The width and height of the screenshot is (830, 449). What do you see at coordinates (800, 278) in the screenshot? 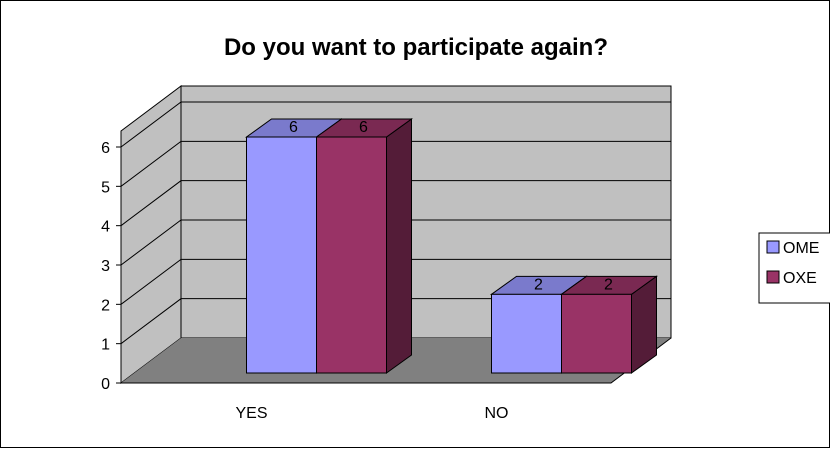
I see `legend-label: OXE` at bounding box center [800, 278].